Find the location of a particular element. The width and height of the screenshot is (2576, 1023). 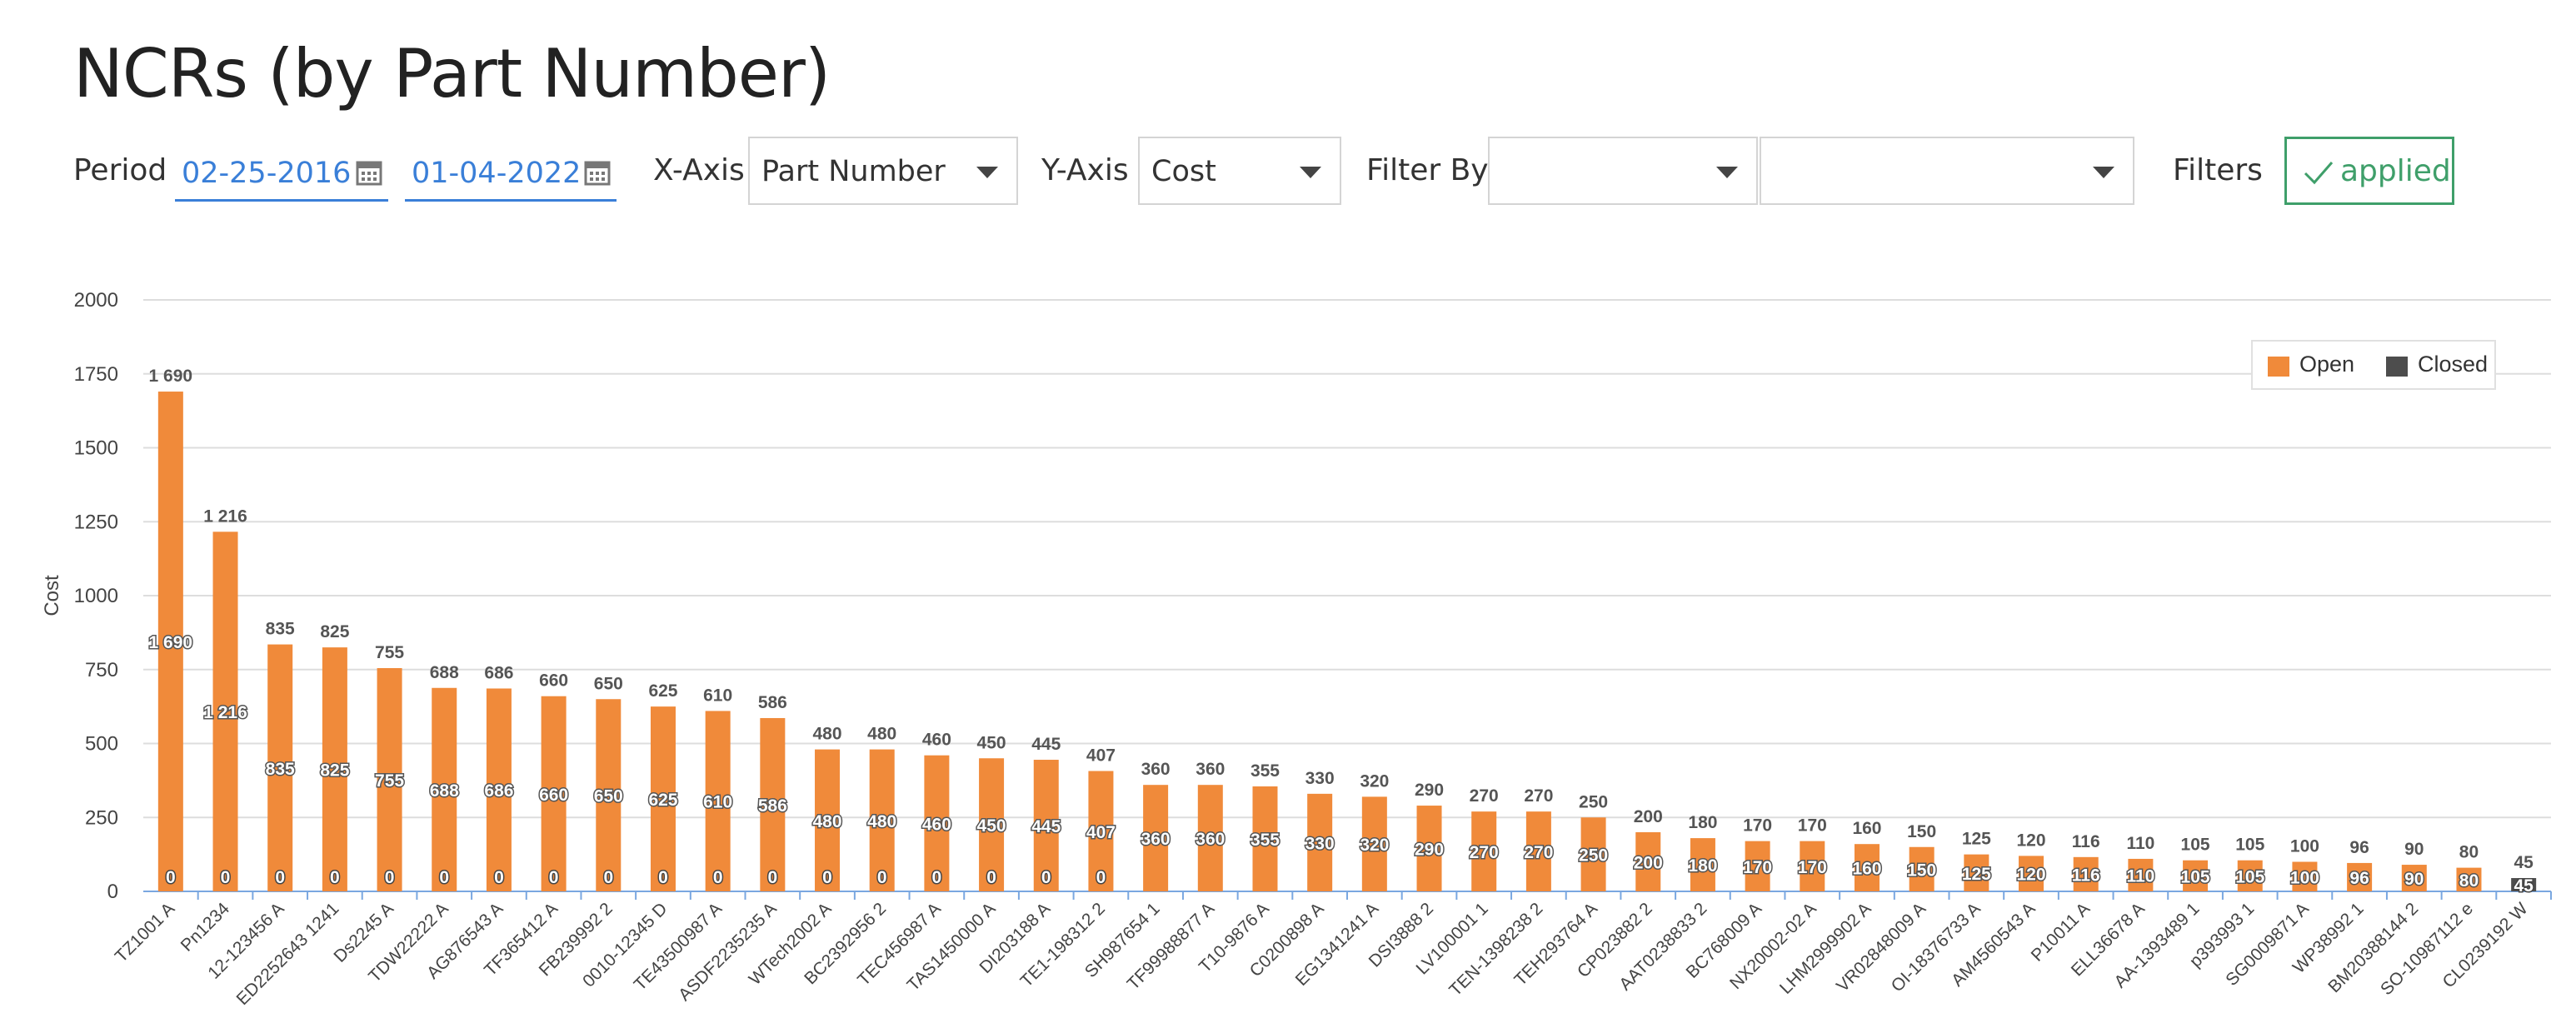

total-data-label: 96 is located at coordinates (2359, 848).